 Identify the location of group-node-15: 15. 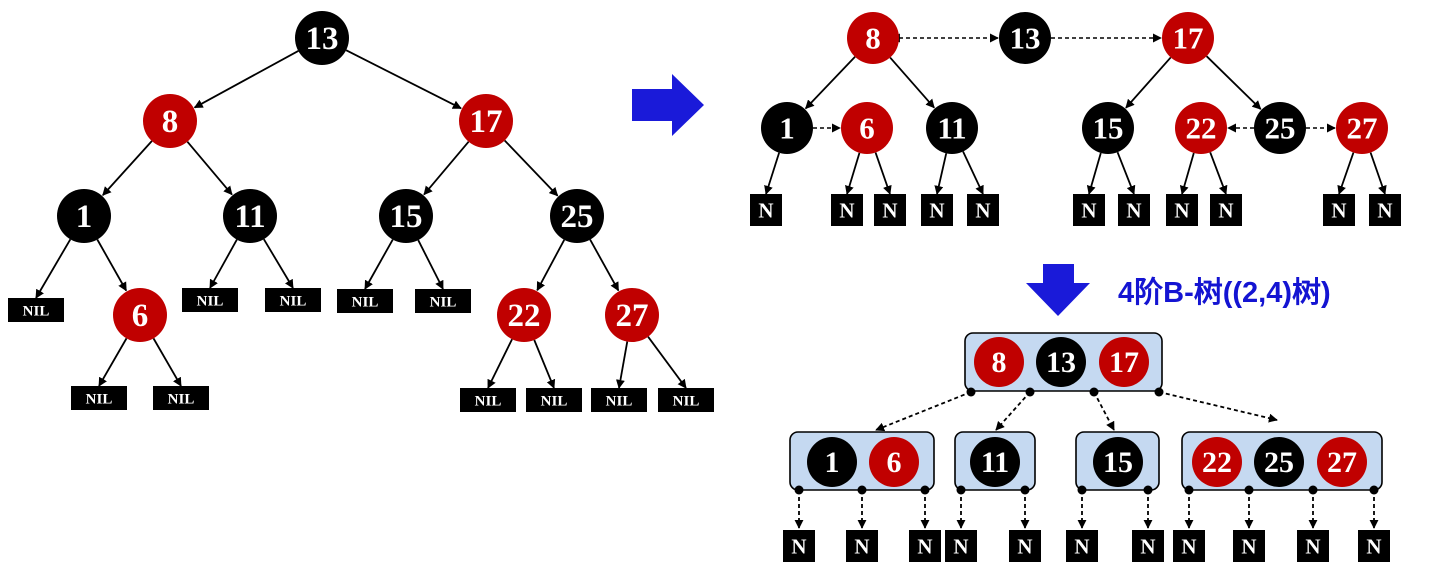
(1108, 128).